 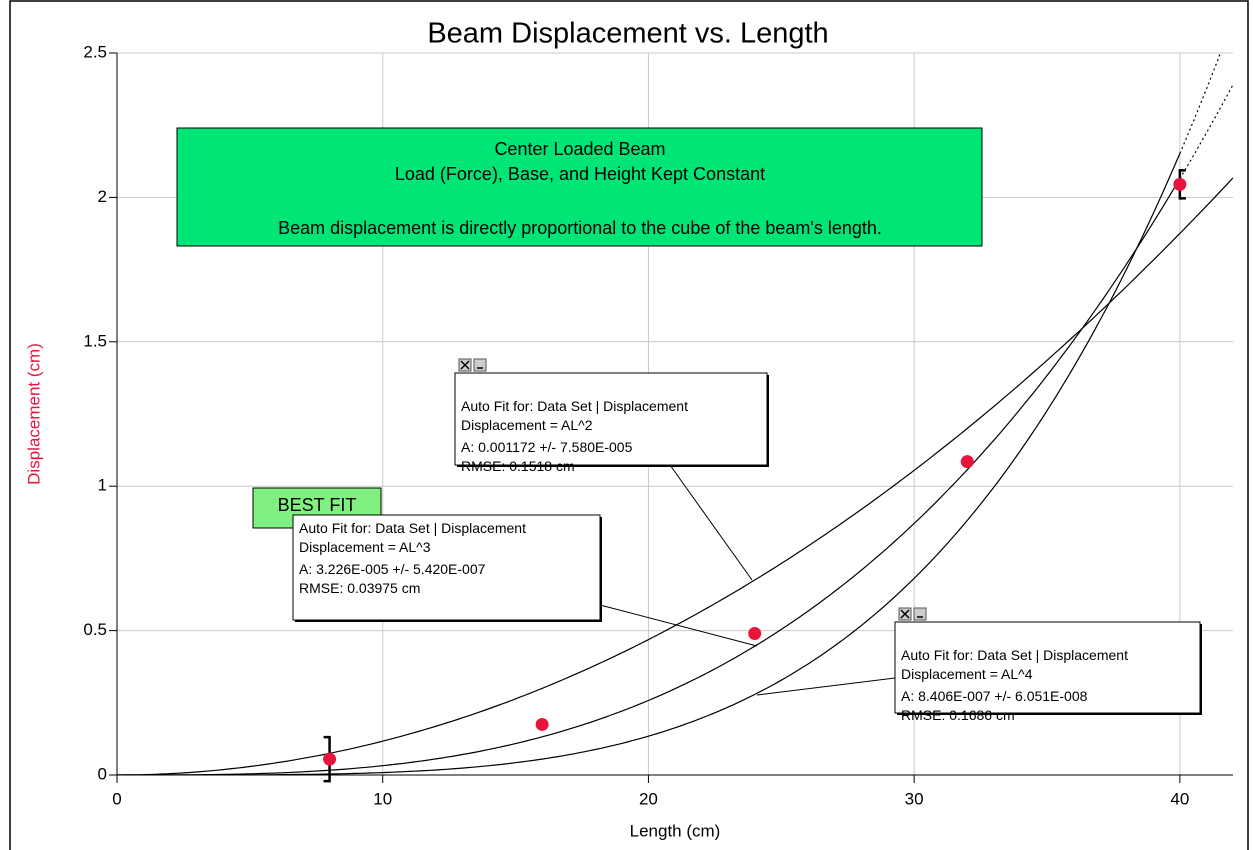 I want to click on x-tick-label: 30, so click(x=914, y=798).